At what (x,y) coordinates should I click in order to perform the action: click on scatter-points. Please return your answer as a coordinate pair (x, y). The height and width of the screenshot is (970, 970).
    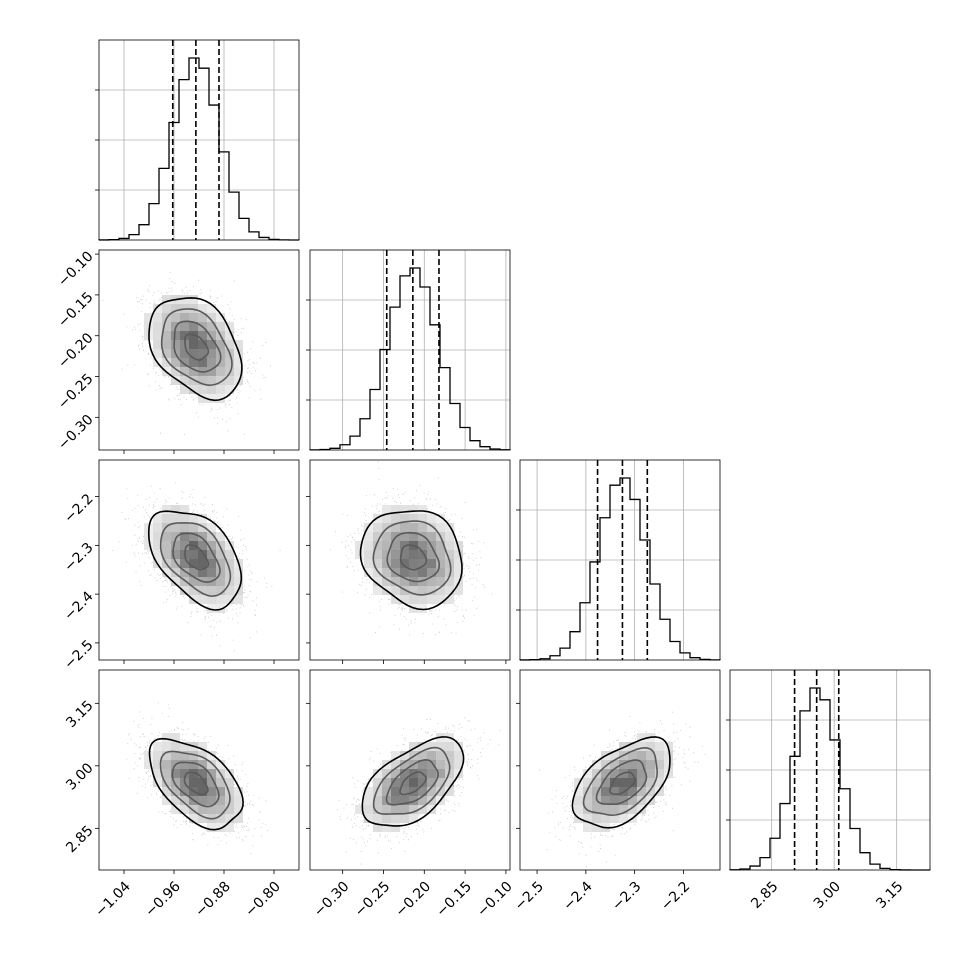
    Looking at the image, I should click on (186, 353).